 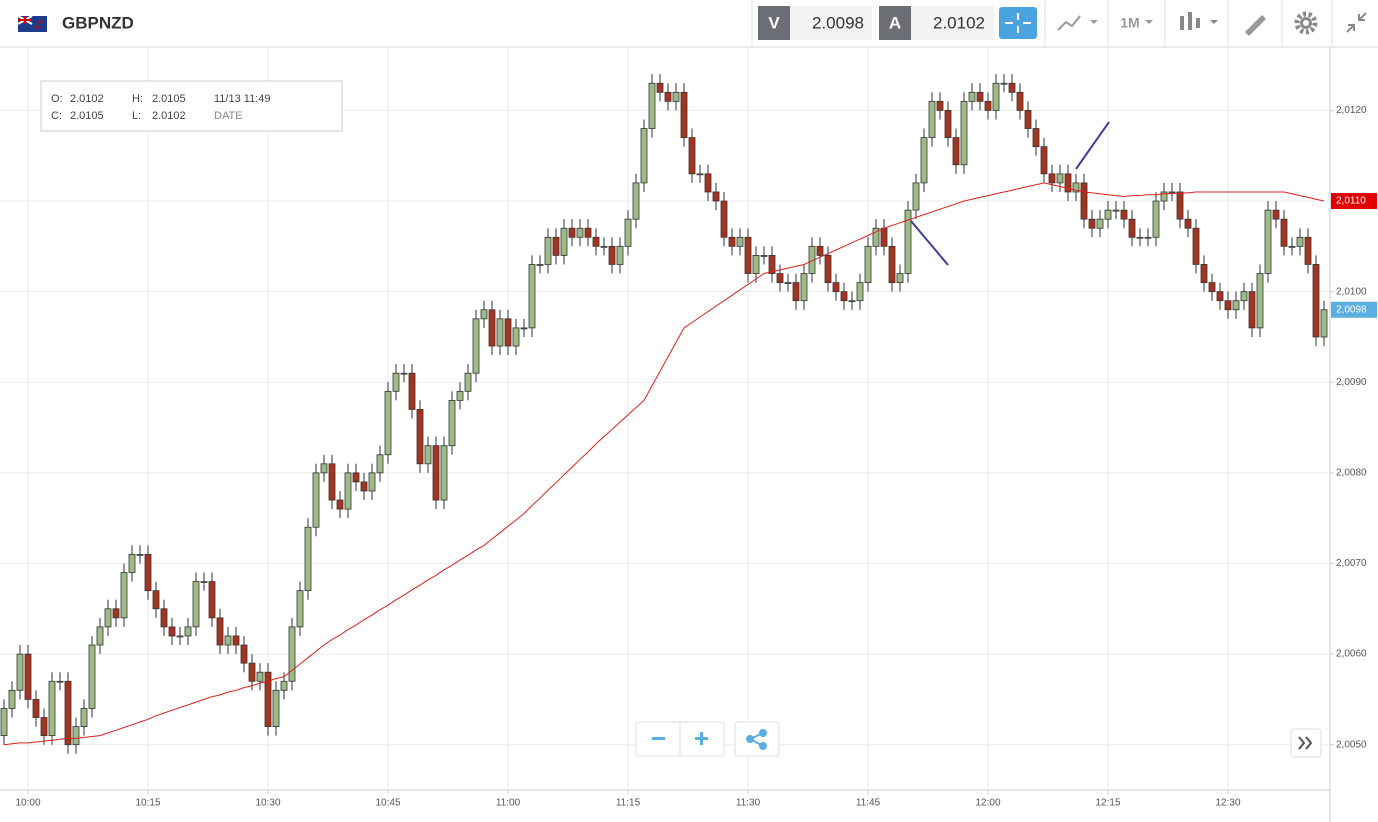 What do you see at coordinates (689, 23) in the screenshot?
I see `header` at bounding box center [689, 23].